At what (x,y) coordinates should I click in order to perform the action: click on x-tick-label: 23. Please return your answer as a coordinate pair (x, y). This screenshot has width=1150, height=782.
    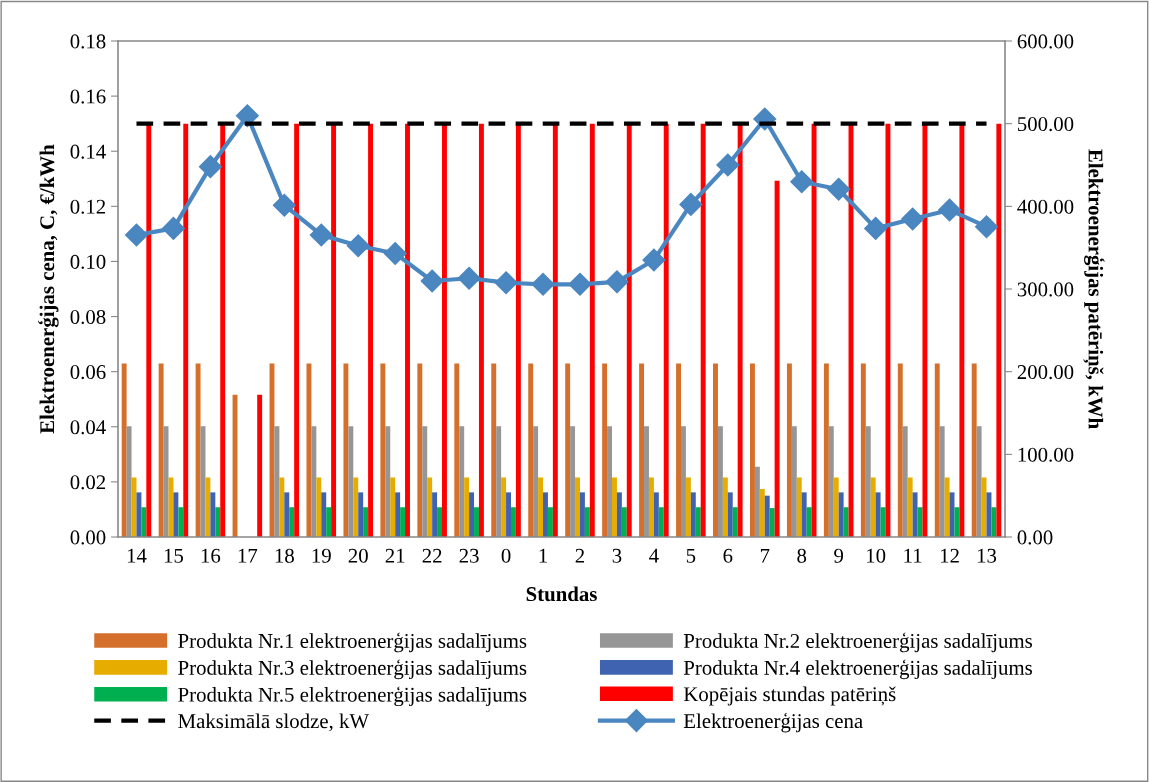
    Looking at the image, I should click on (469, 555).